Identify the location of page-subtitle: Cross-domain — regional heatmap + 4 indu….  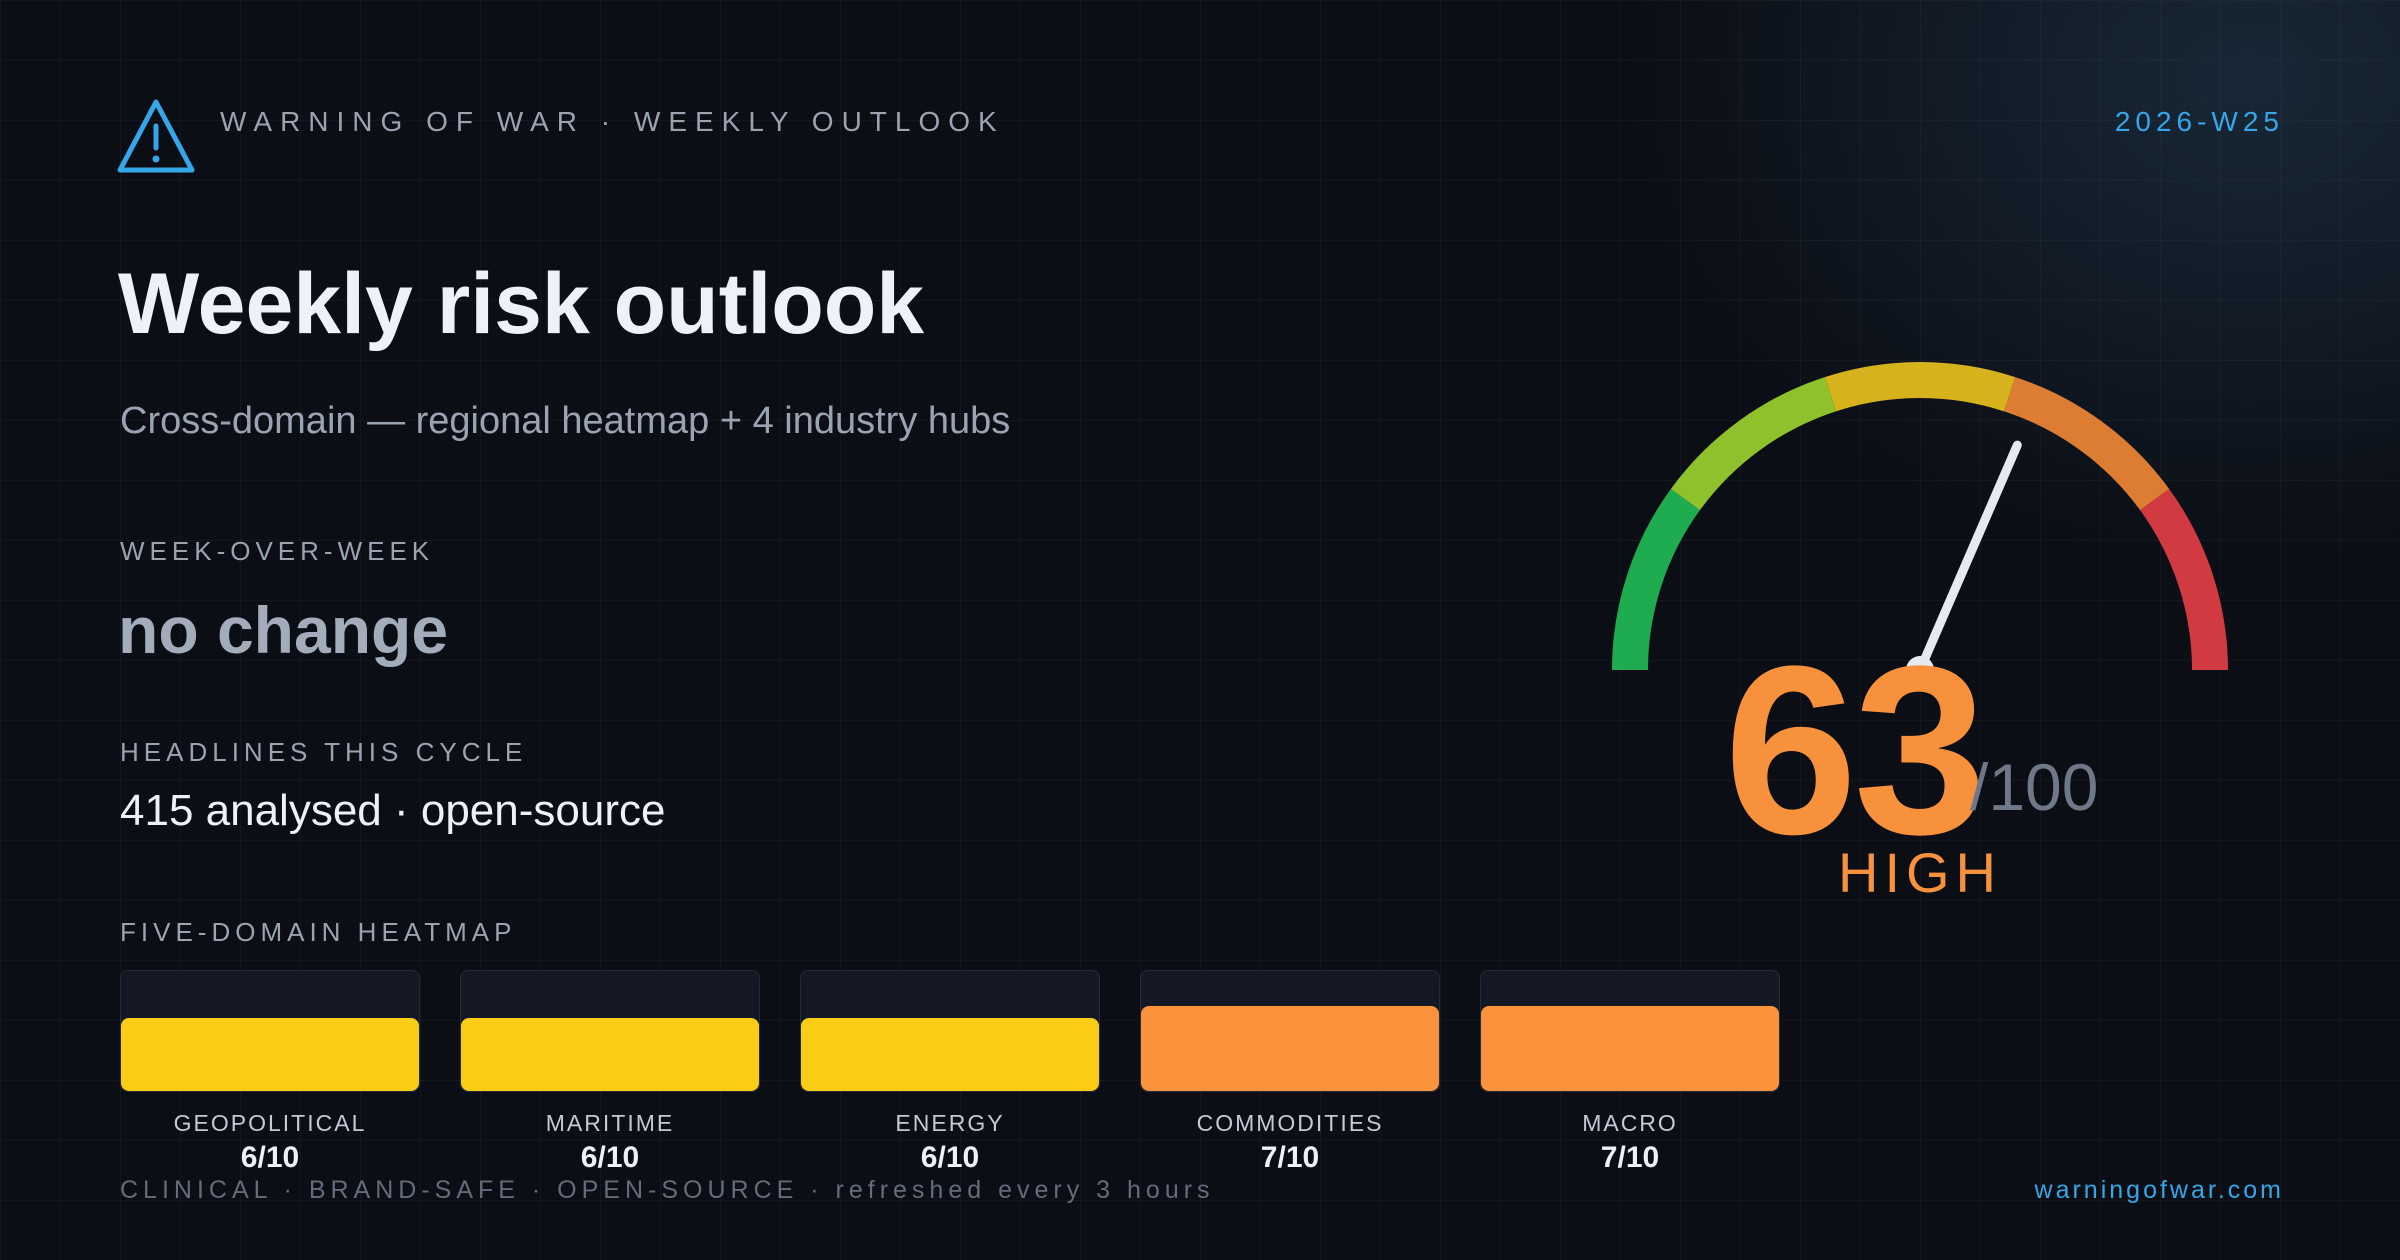
(565, 421).